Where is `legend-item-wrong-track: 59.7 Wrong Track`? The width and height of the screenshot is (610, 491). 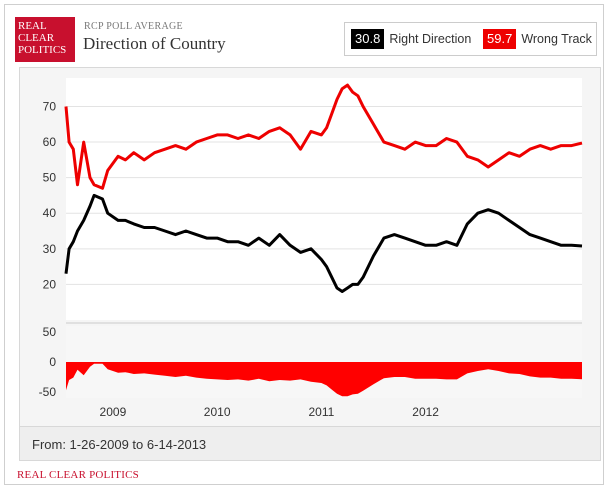 legend-item-wrong-track: 59.7 Wrong Track is located at coordinates (537, 39).